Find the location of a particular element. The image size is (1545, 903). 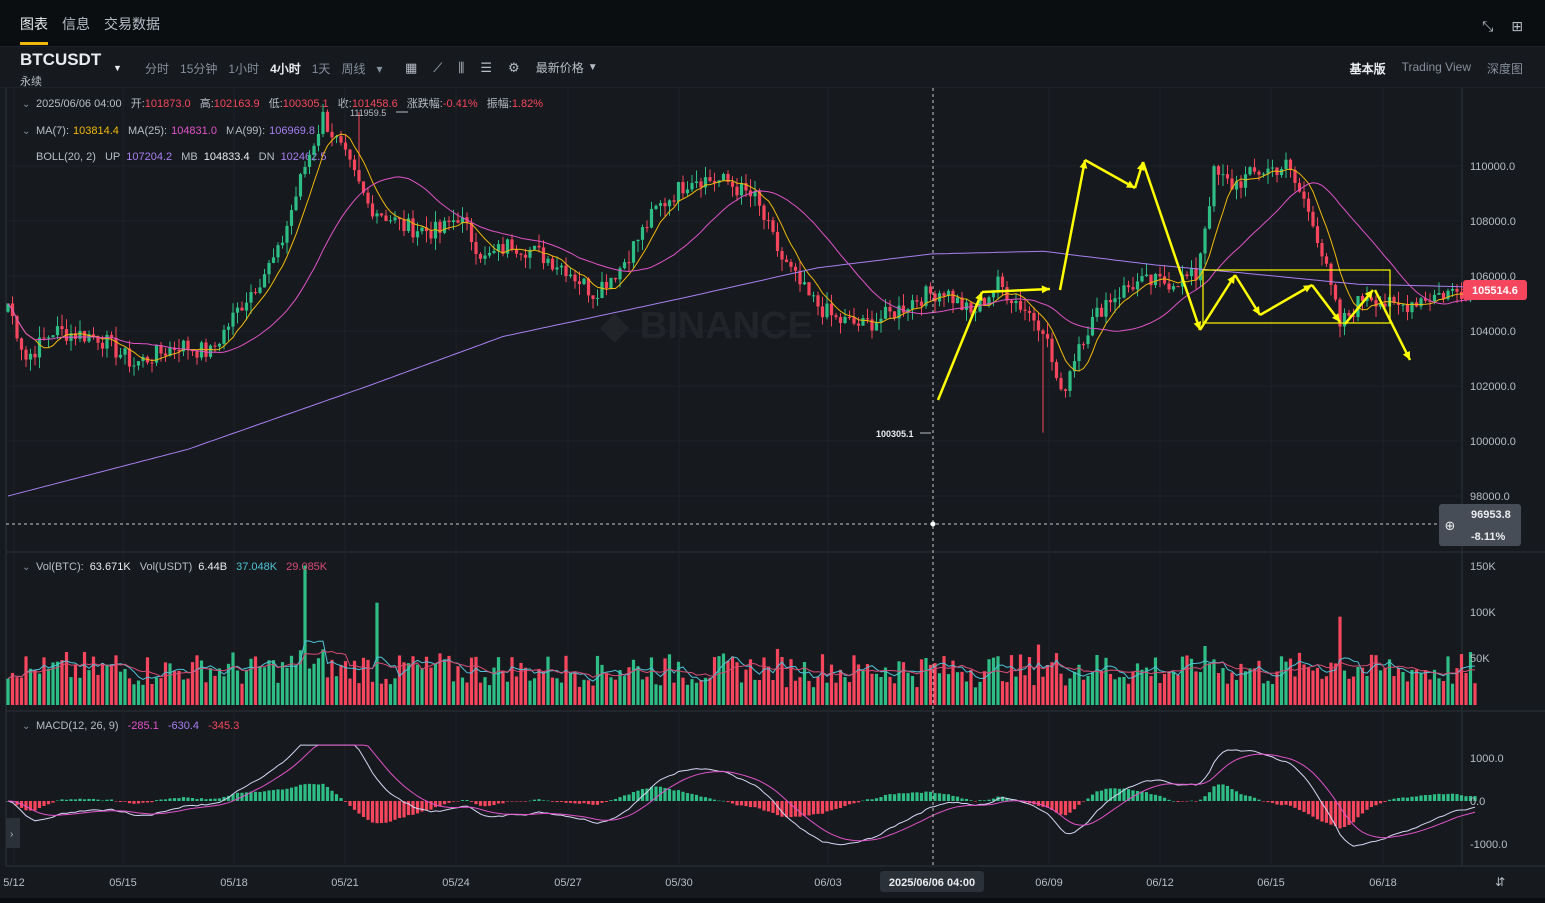

axis-settings-icon: ⇵ is located at coordinates (1500, 882).